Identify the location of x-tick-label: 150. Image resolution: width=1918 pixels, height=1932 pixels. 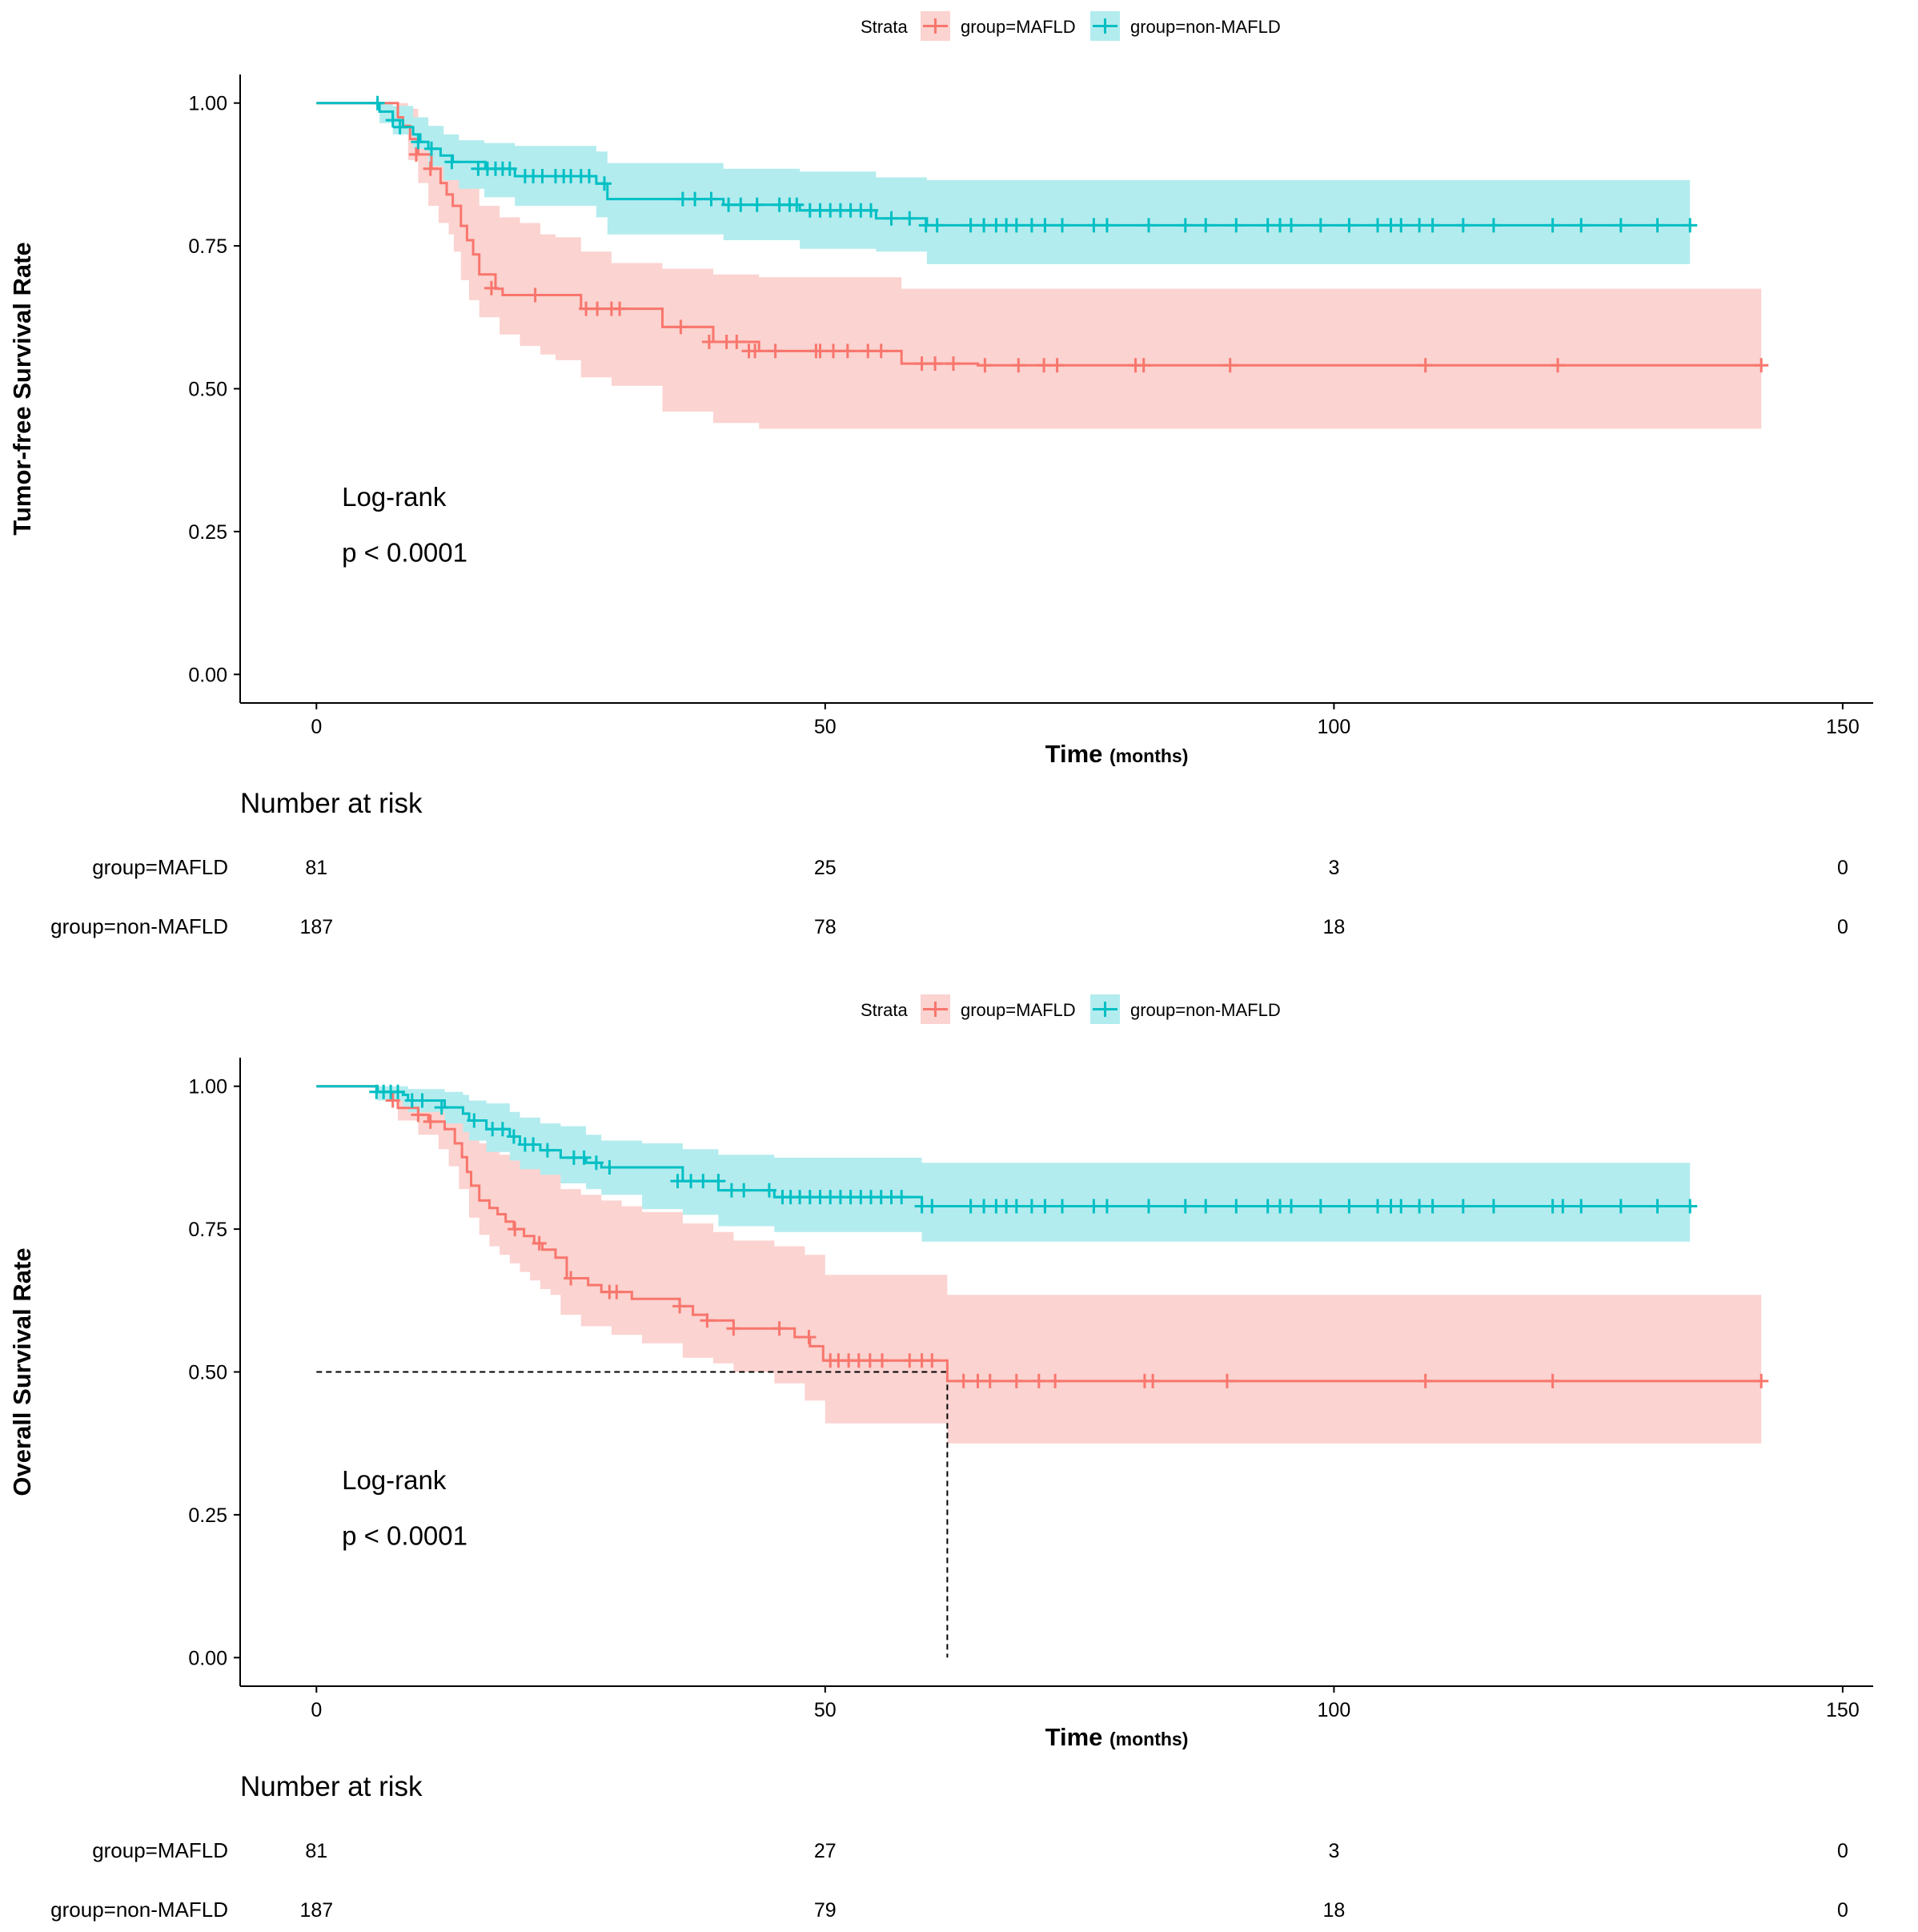
(1843, 727).